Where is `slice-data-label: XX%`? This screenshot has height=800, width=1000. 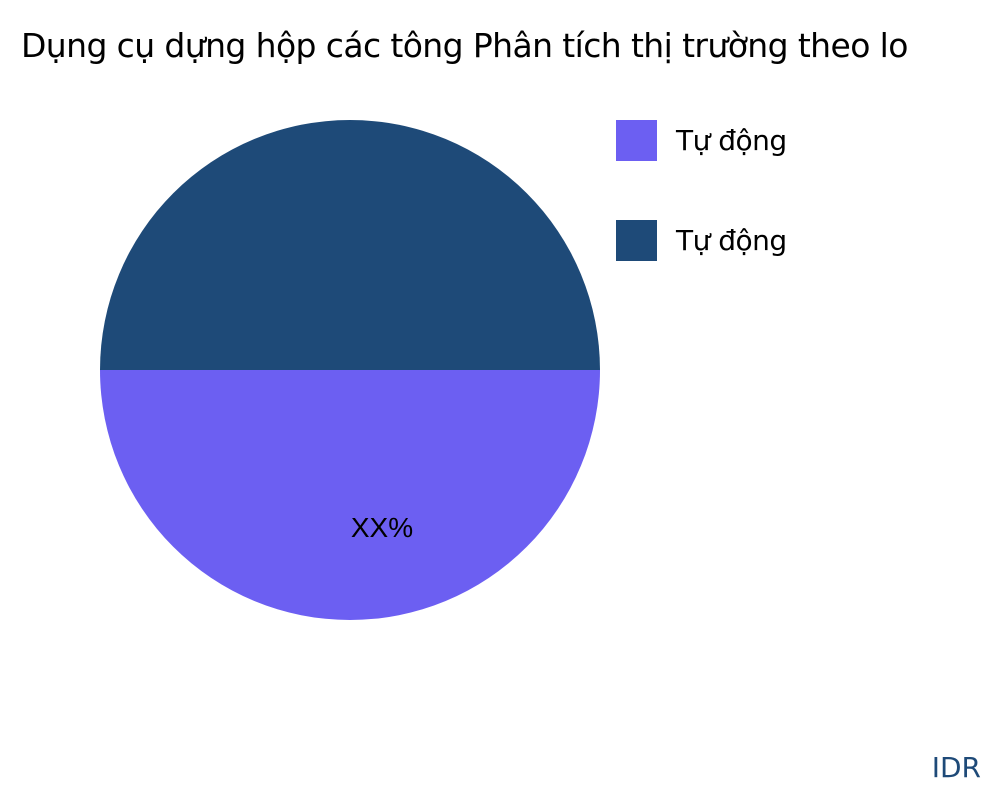 slice-data-label: XX% is located at coordinates (382, 527).